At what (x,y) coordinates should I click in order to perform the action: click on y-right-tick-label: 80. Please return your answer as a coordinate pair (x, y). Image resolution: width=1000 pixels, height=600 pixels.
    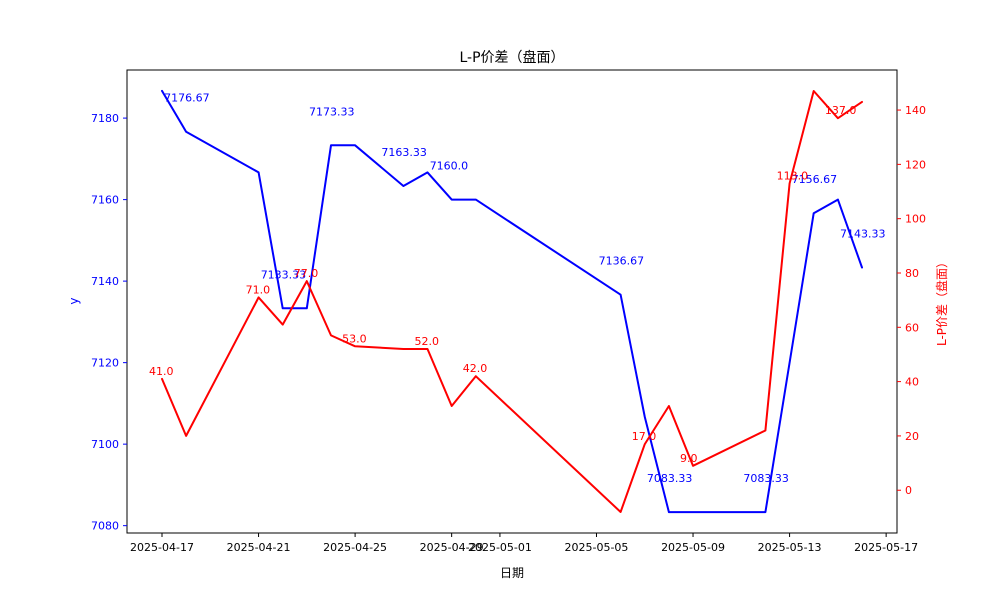
    Looking at the image, I should click on (912, 273).